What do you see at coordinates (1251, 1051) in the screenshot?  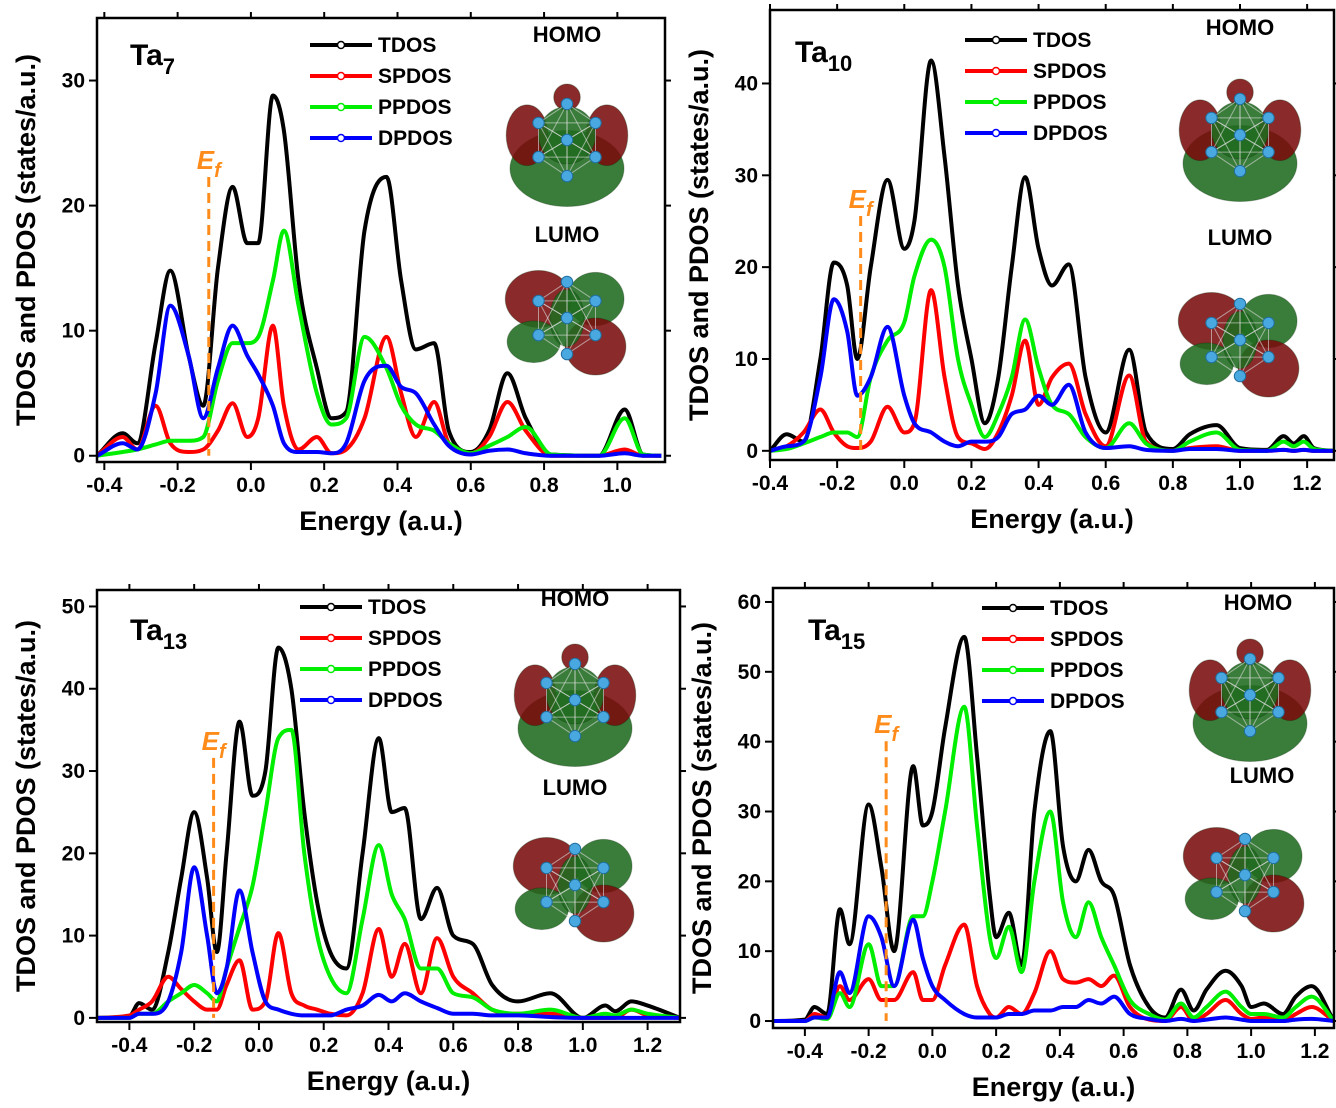 I see `x-tick-label: 1.0` at bounding box center [1251, 1051].